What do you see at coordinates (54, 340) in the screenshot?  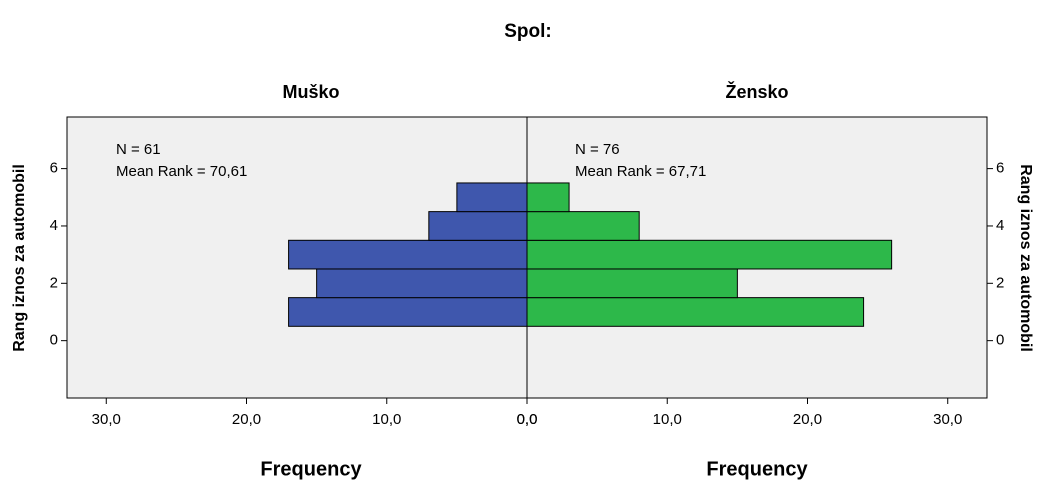 I see `y-tick-label: 0` at bounding box center [54, 340].